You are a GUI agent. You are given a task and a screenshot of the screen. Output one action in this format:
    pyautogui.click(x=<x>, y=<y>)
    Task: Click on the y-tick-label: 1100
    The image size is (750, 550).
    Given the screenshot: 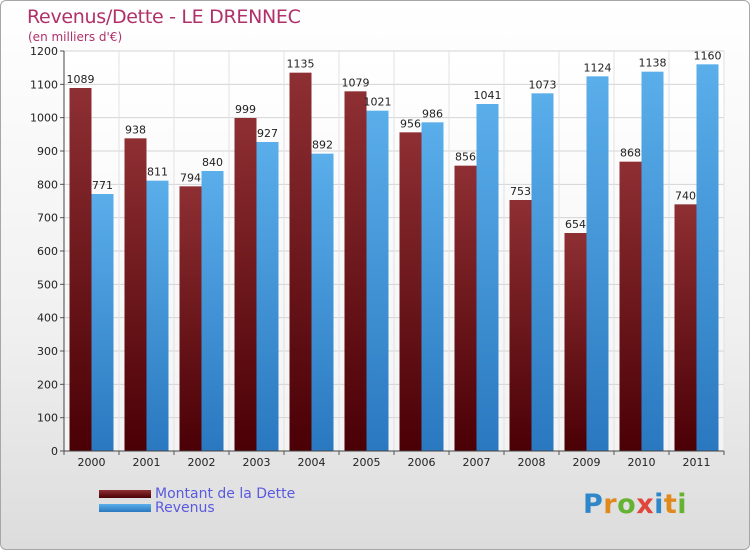 What is the action you would take?
    pyautogui.click(x=44, y=84)
    